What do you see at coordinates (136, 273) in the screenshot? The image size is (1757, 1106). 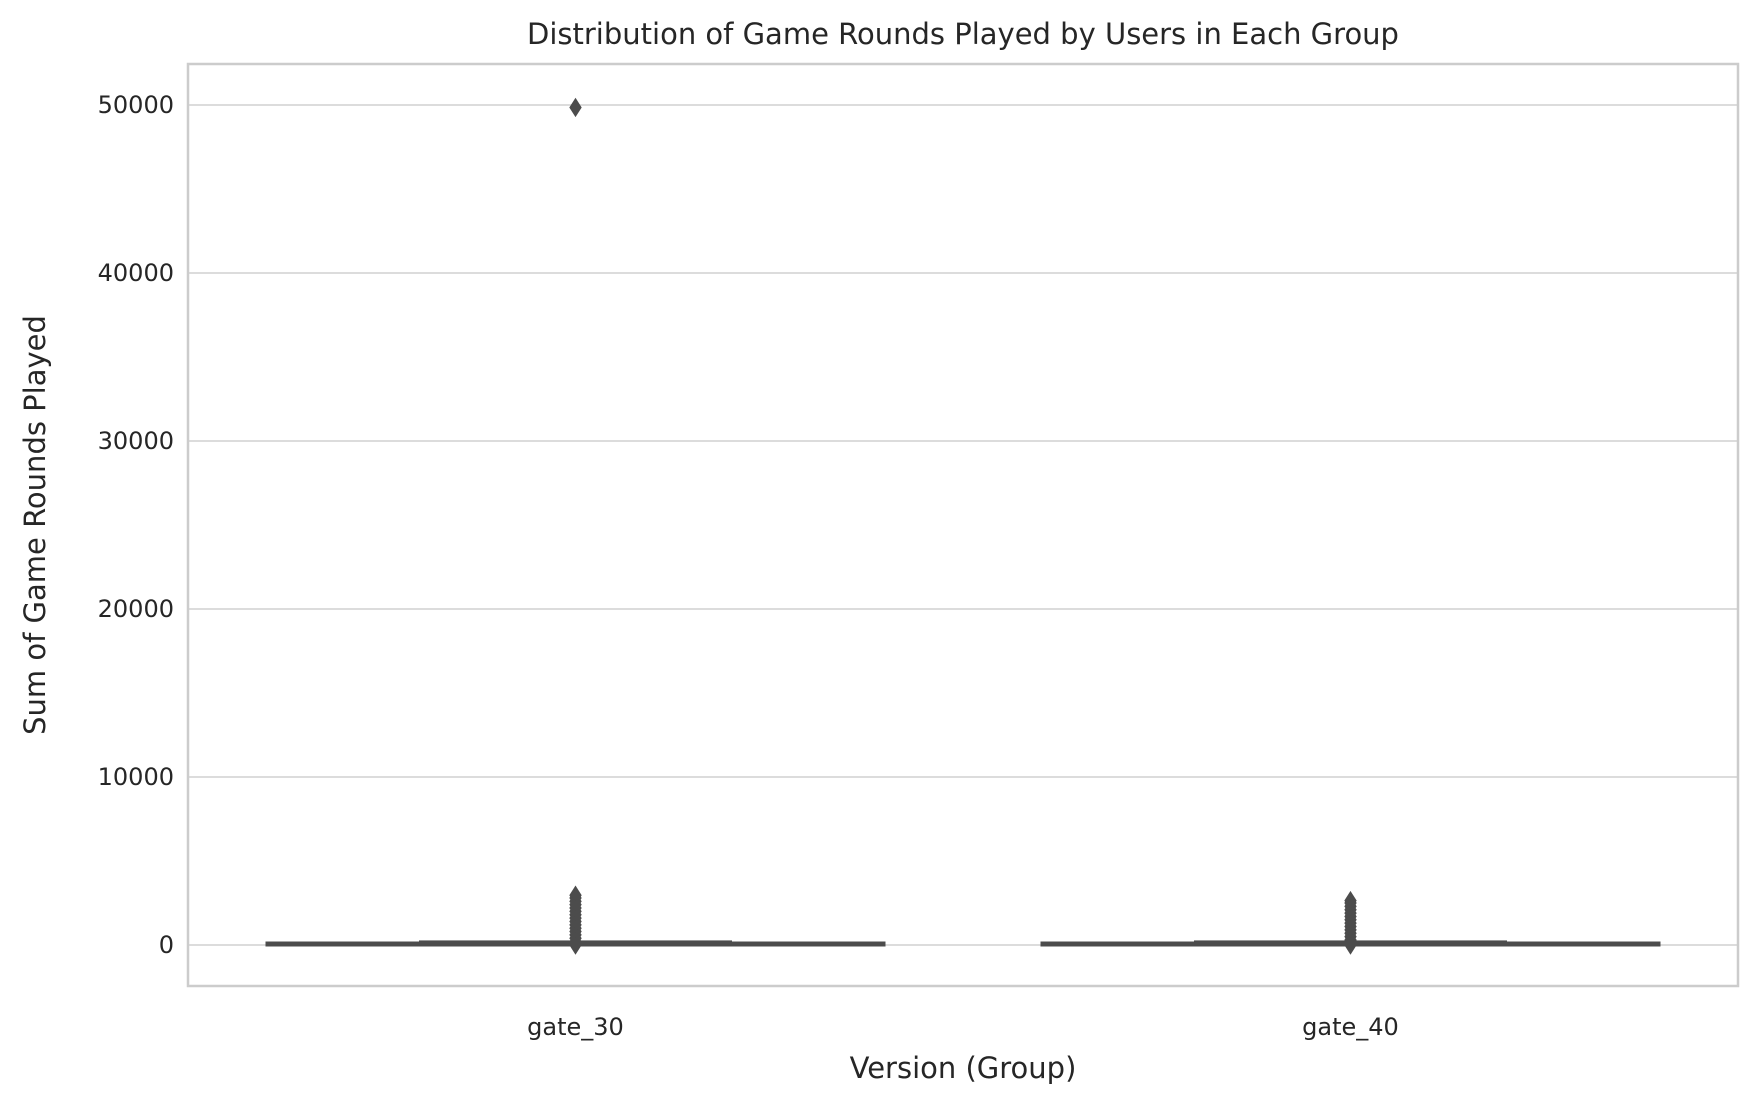 I see `y-tick-label-40000: 40000` at bounding box center [136, 273].